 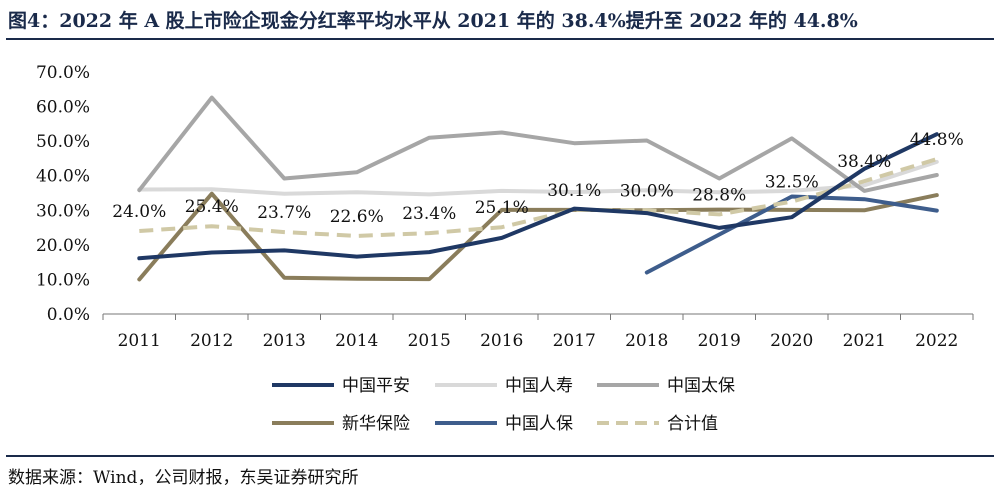 What do you see at coordinates (504, 386) in the screenshot?
I see `legend-item: 中国人寿` at bounding box center [504, 386].